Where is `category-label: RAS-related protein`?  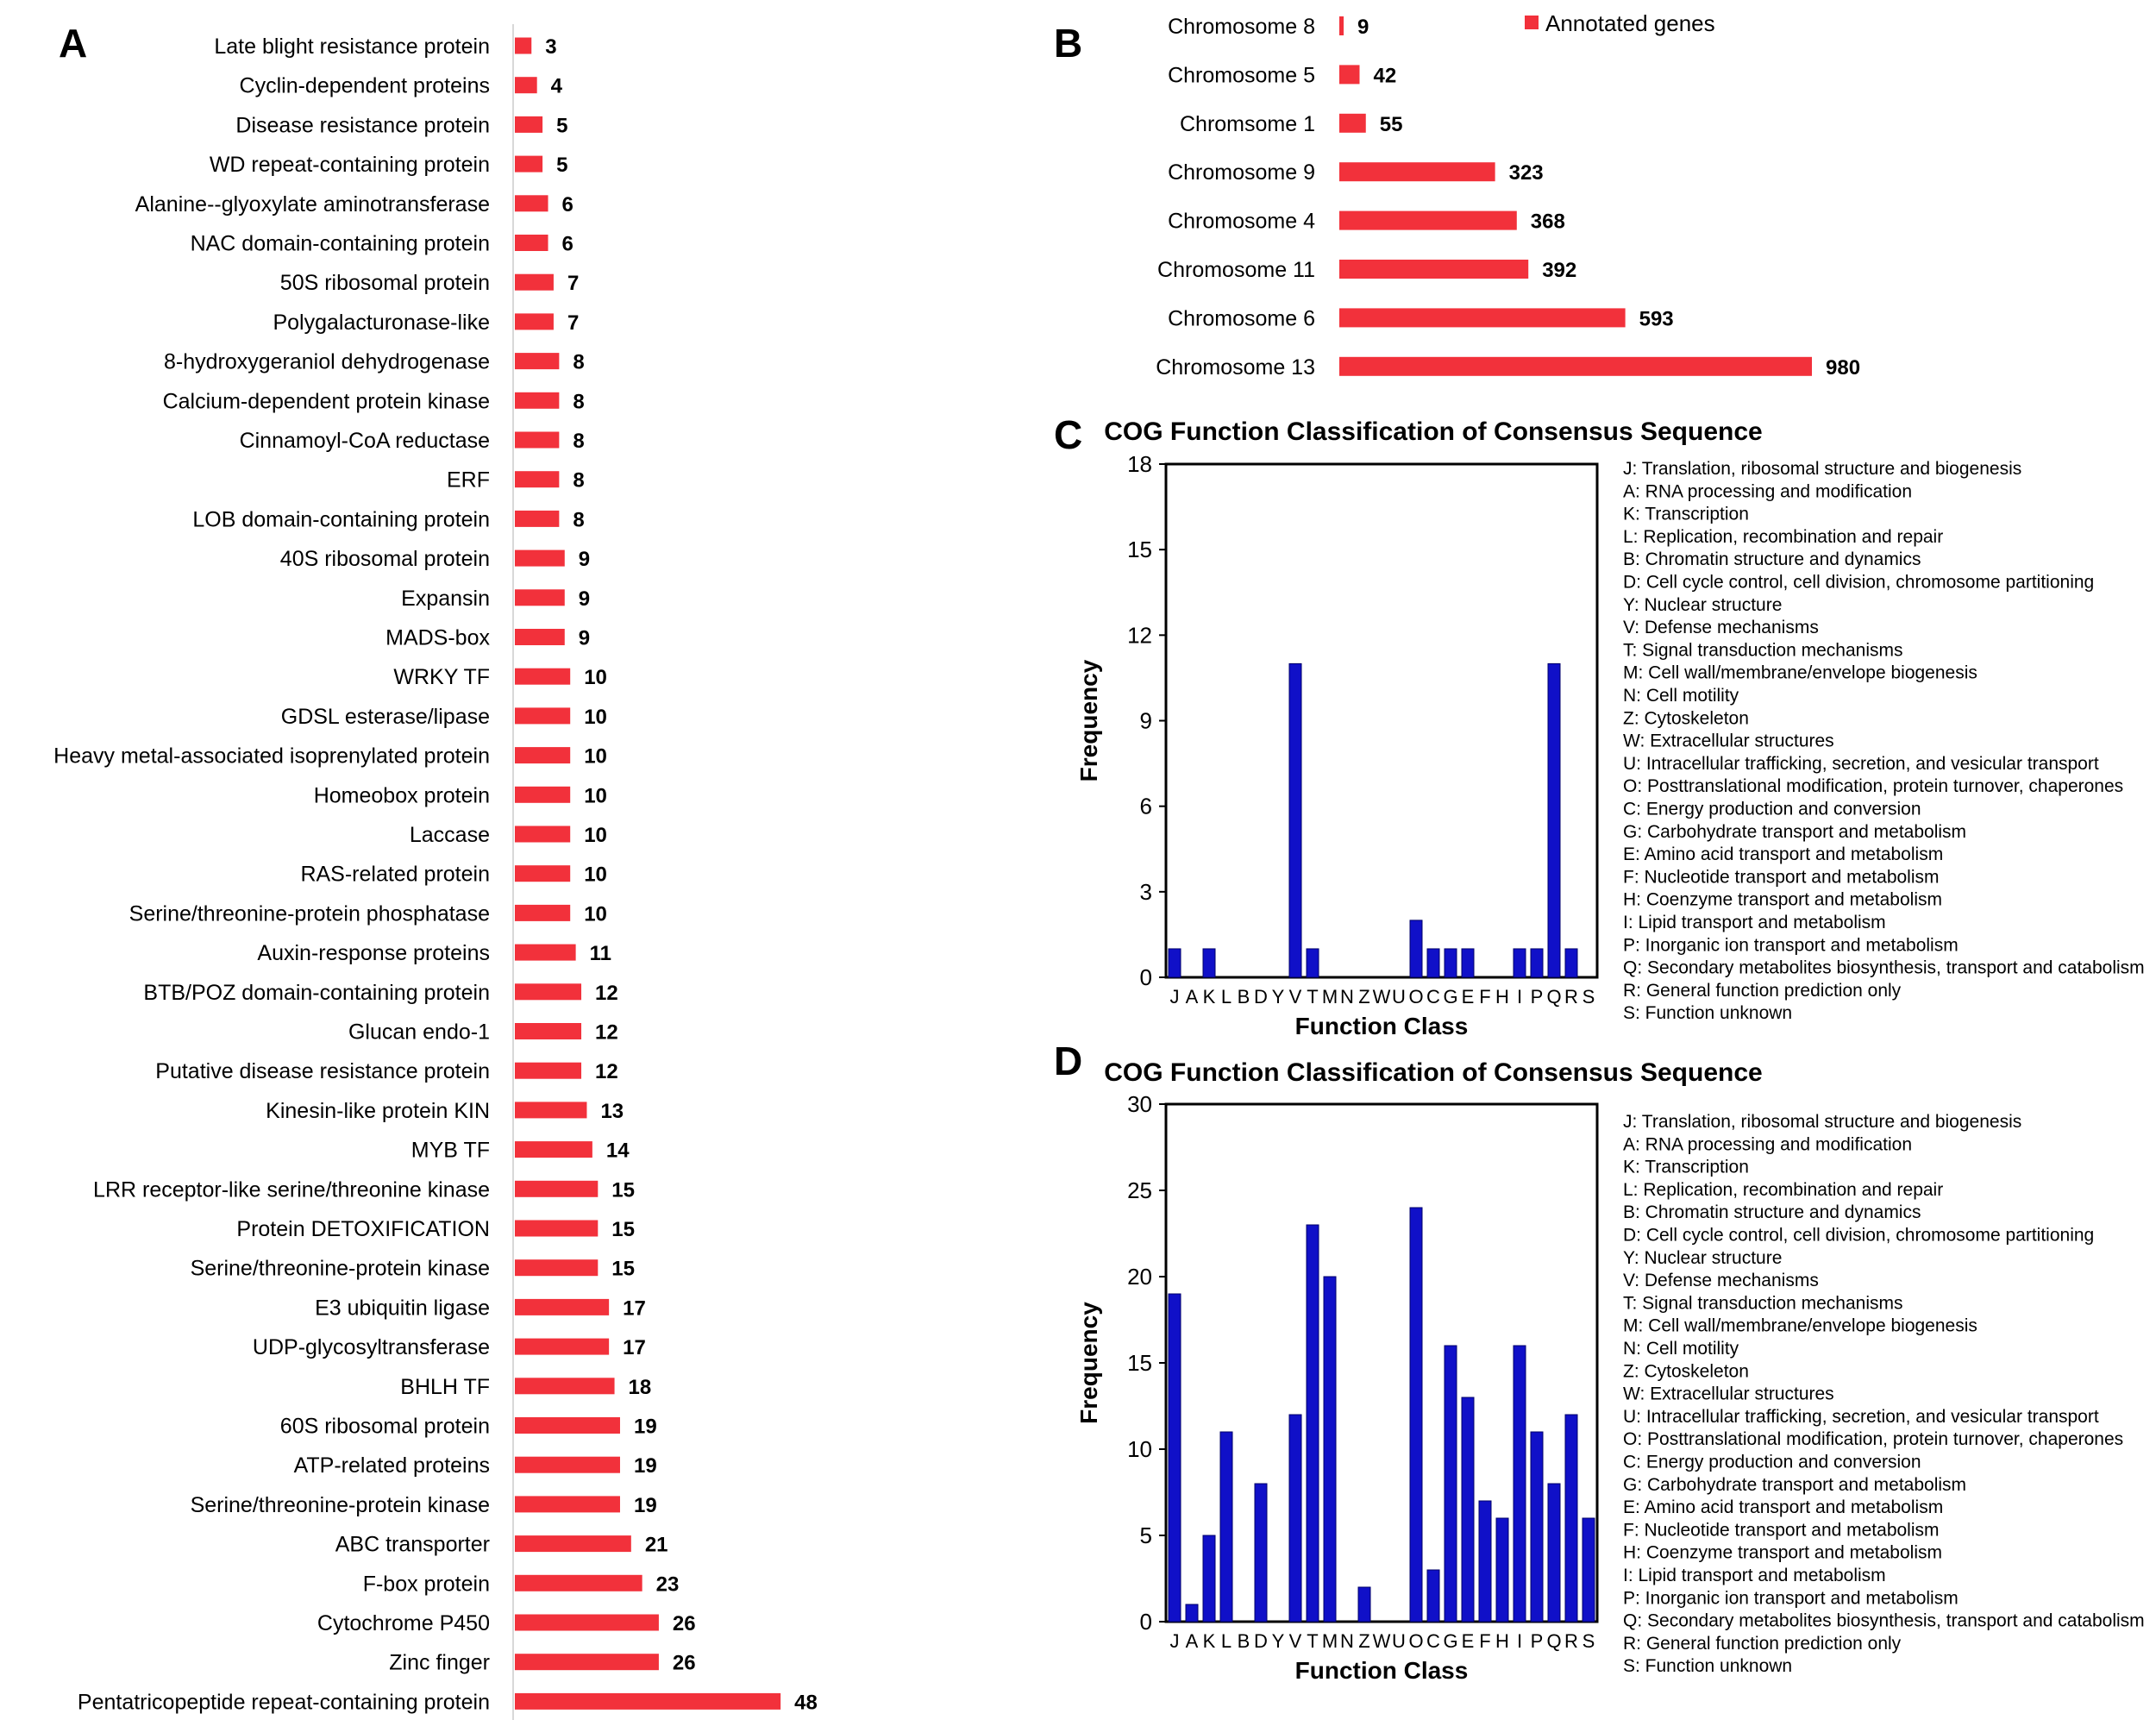 category-label: RAS-related protein is located at coordinates (395, 875).